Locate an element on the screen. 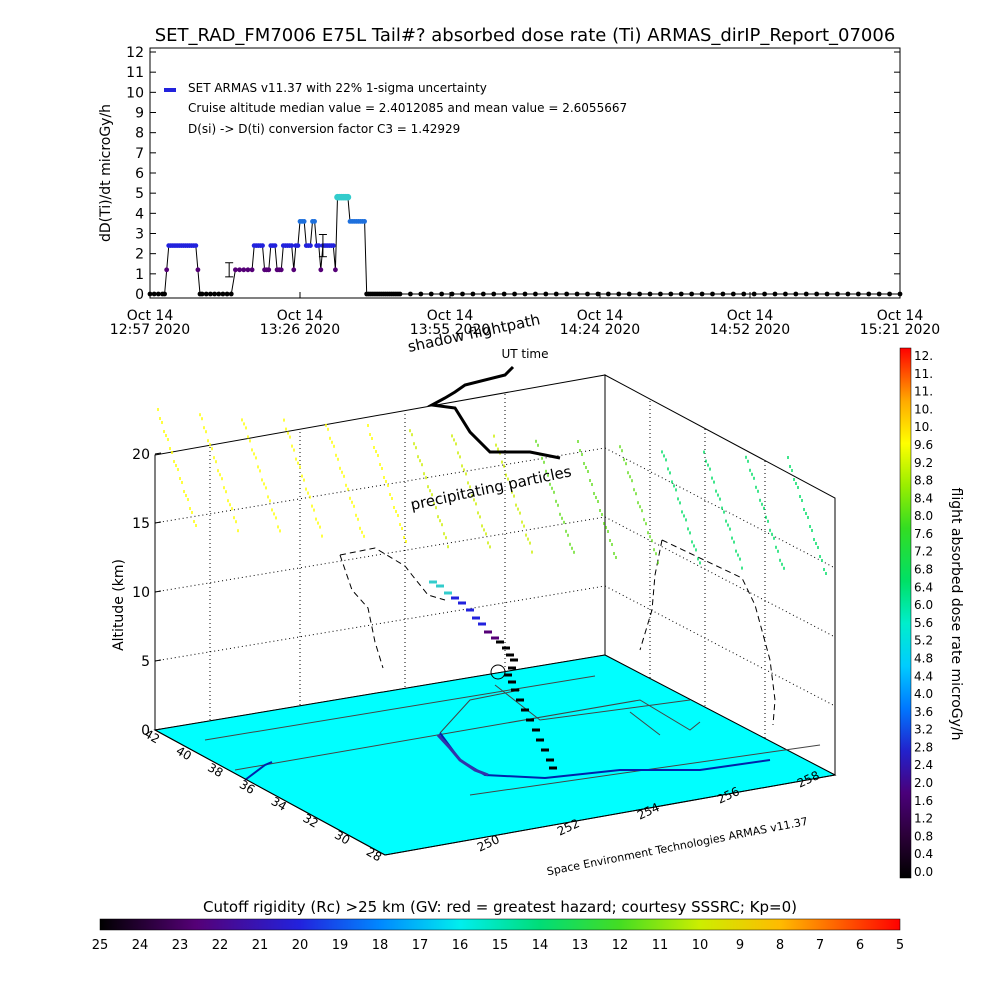 The width and height of the screenshot is (1000, 1000). cutoff-rigidity-tick-label: 16 is located at coordinates (460, 945).